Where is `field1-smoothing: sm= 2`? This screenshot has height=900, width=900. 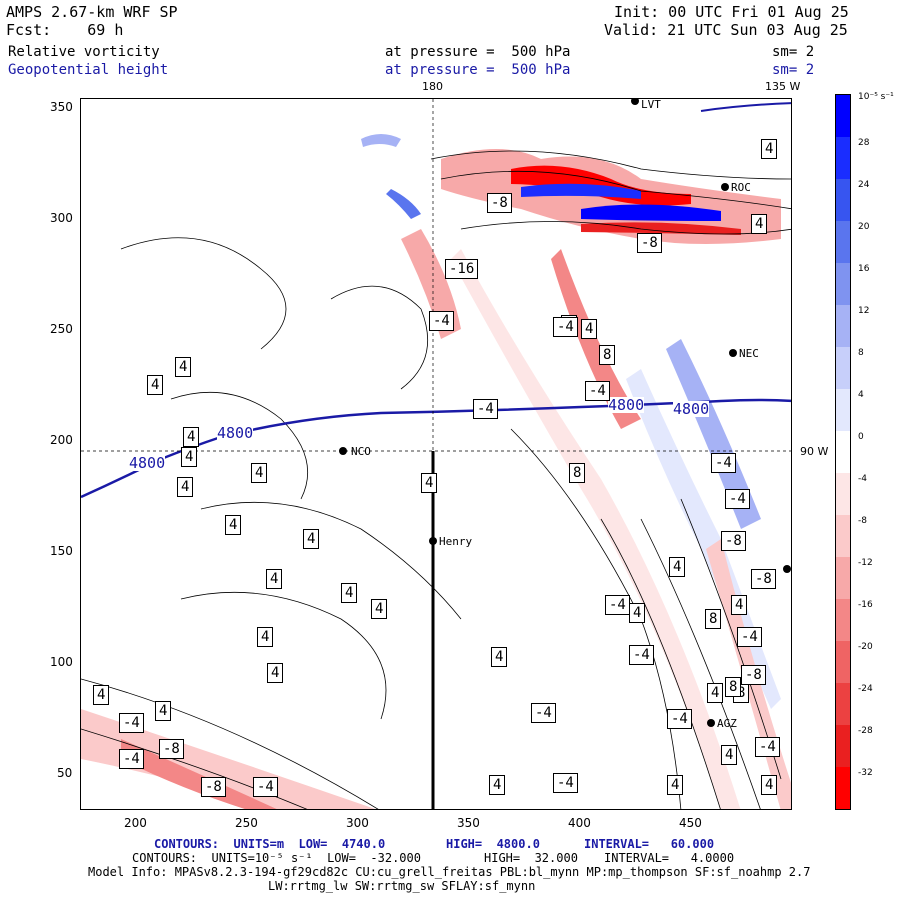 field1-smoothing: sm= 2 is located at coordinates (793, 52).